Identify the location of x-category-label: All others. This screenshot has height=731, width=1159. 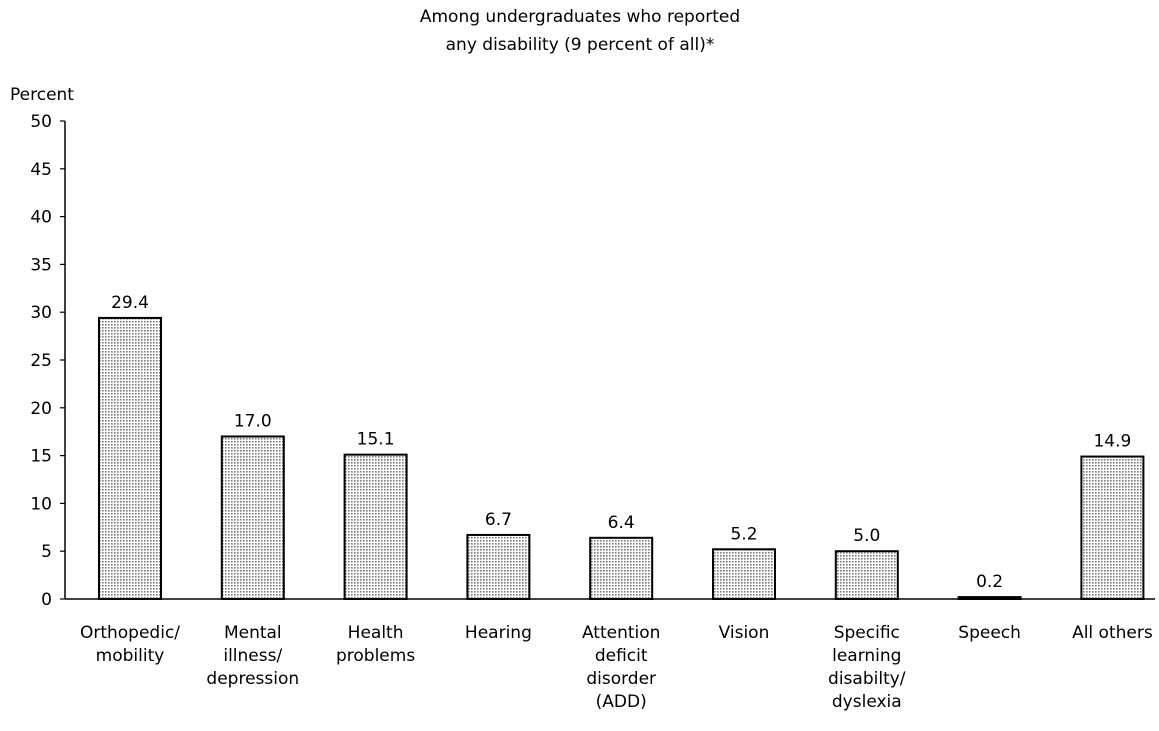
(1112, 633).